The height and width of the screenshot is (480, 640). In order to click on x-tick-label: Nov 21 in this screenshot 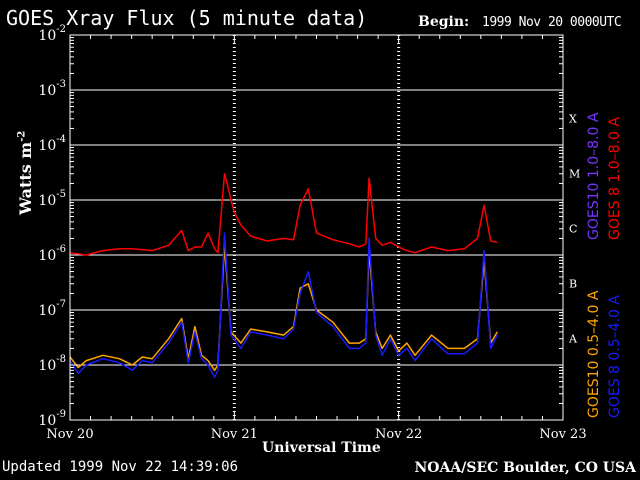, I will do `click(234, 434)`.